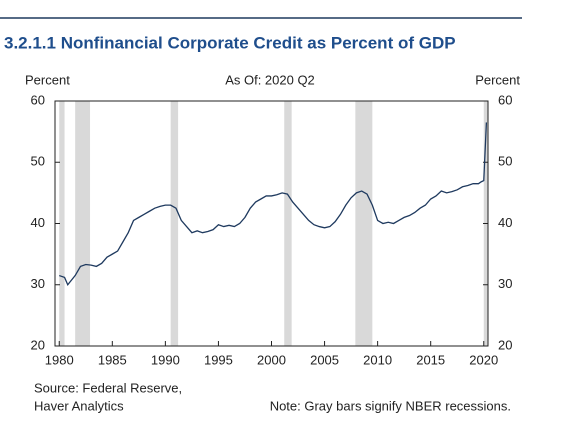  Describe the element at coordinates (505, 99) in the screenshot. I see `y2-tick-label: 60` at that location.